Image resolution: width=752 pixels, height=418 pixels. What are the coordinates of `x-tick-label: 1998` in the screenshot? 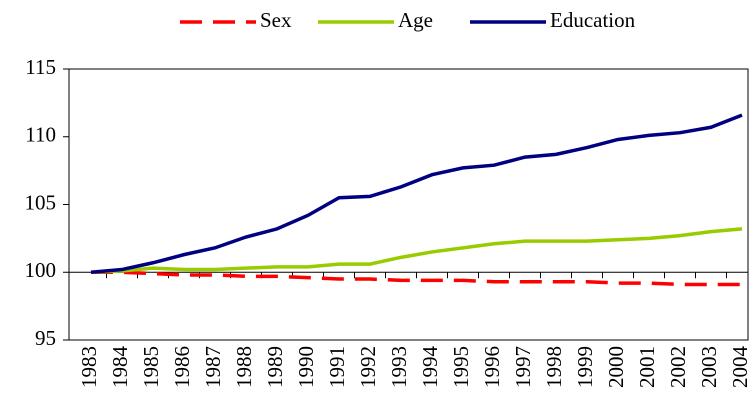 It's located at (554, 367).